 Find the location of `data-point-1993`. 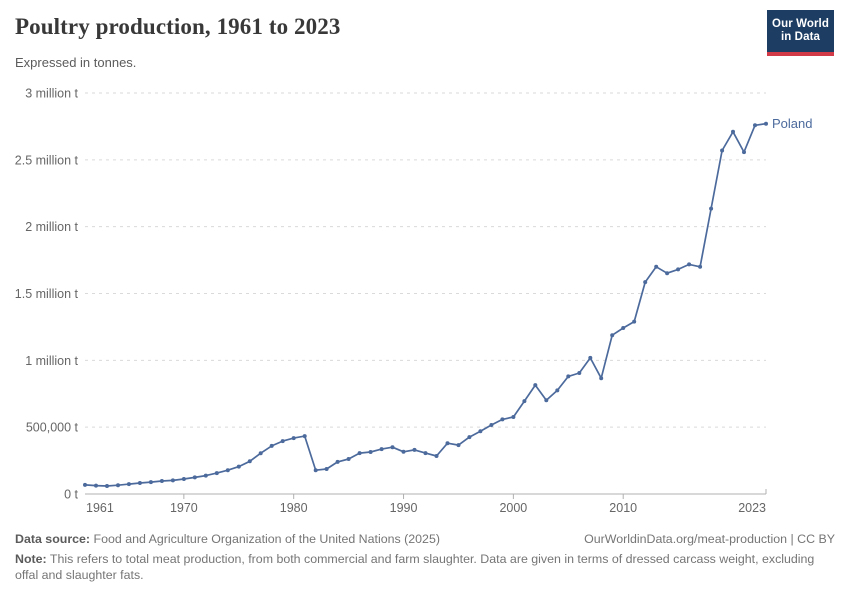

data-point-1993 is located at coordinates (436, 456).